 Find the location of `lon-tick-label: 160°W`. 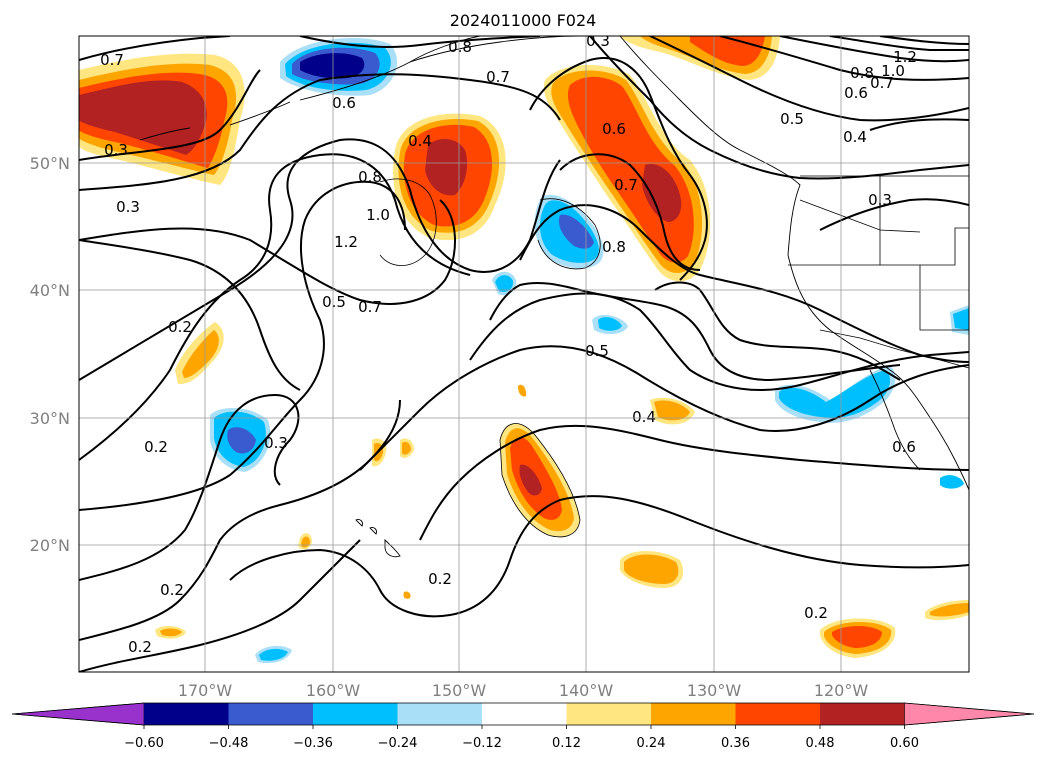

lon-tick-label: 160°W is located at coordinates (333, 690).